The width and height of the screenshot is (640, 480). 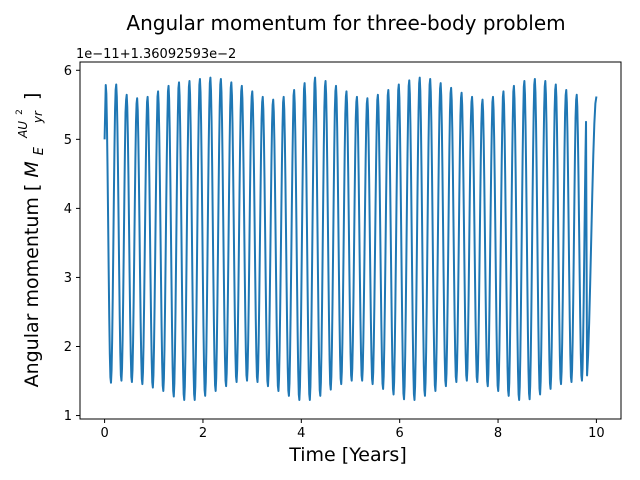 I want to click on x-tick-label: 2, so click(x=203, y=433).